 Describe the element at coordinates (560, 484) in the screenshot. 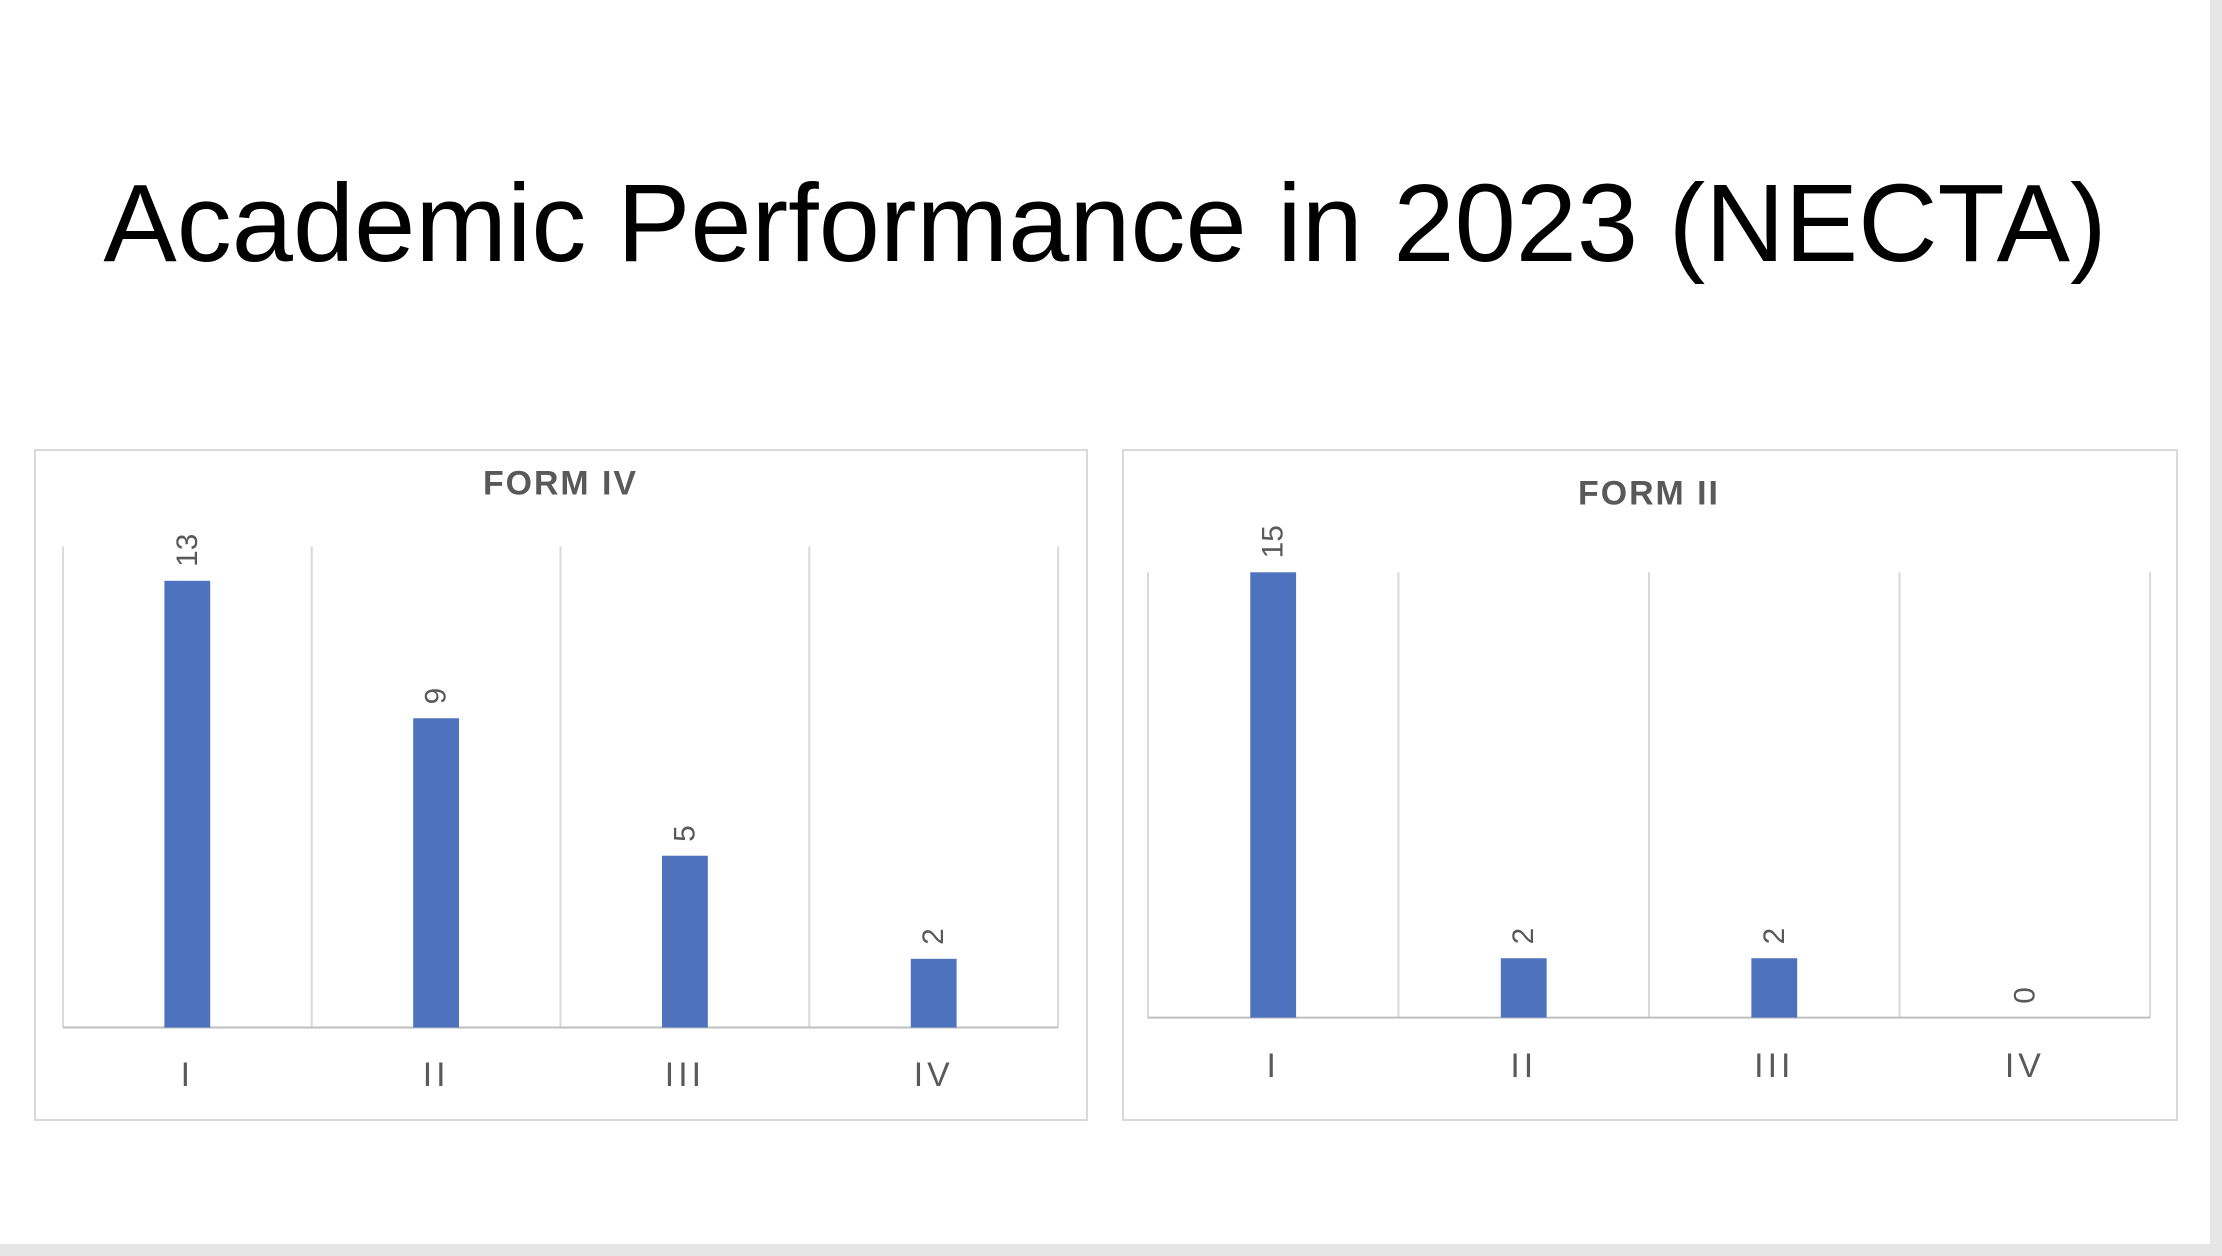

I see `form-iv-title: FORM IV` at that location.